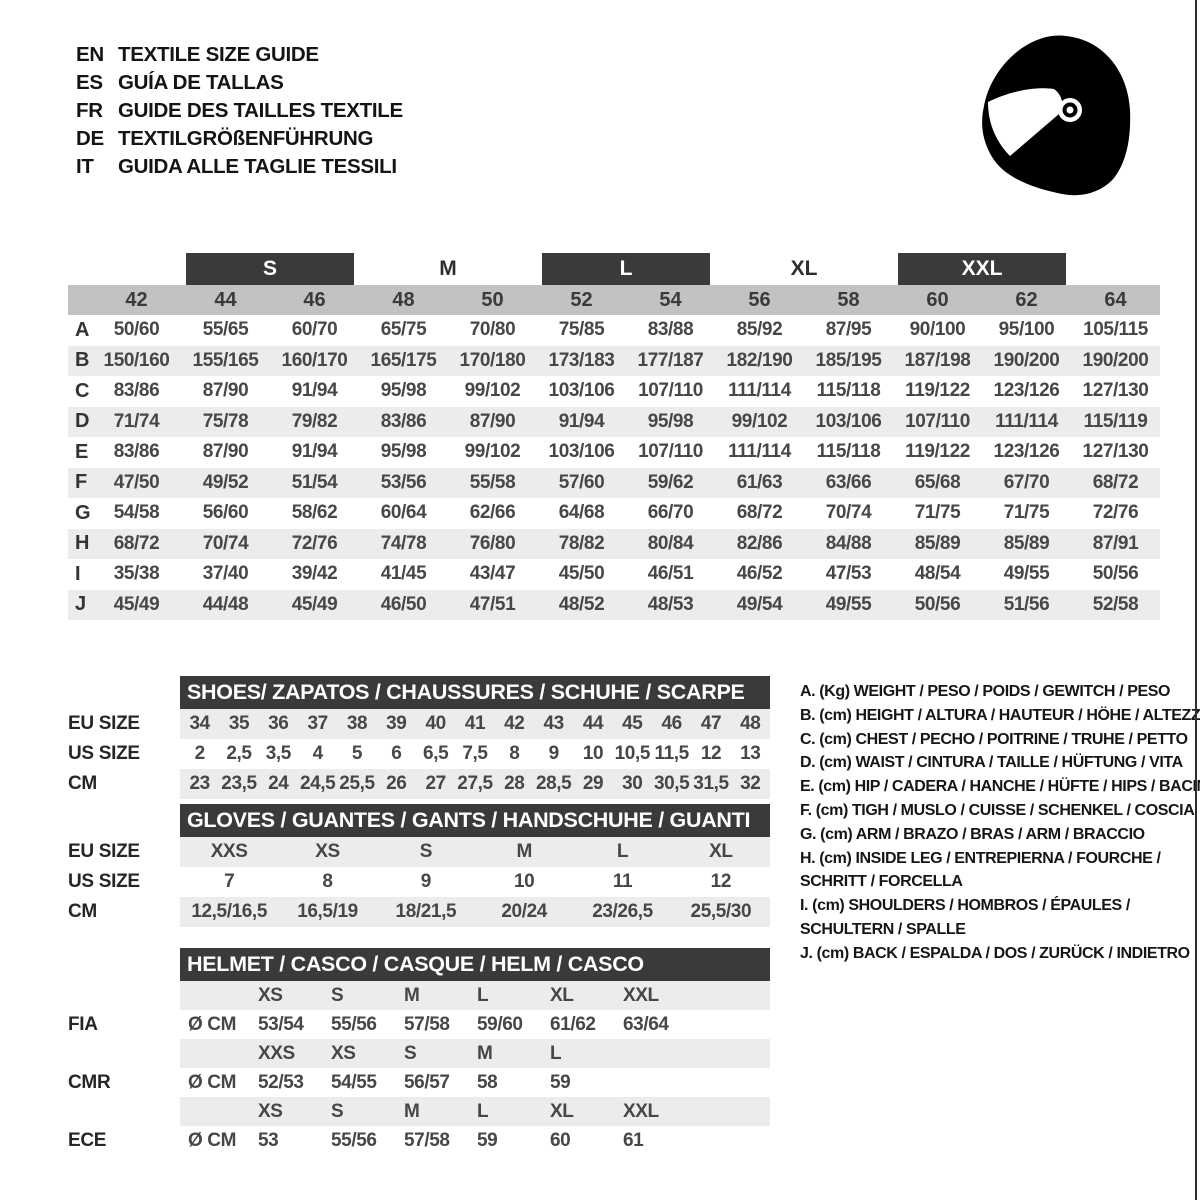 This screenshot has height=1200, width=1200. Describe the element at coordinates (1026, 574) in the screenshot. I see `measure-value: 49/55` at that location.